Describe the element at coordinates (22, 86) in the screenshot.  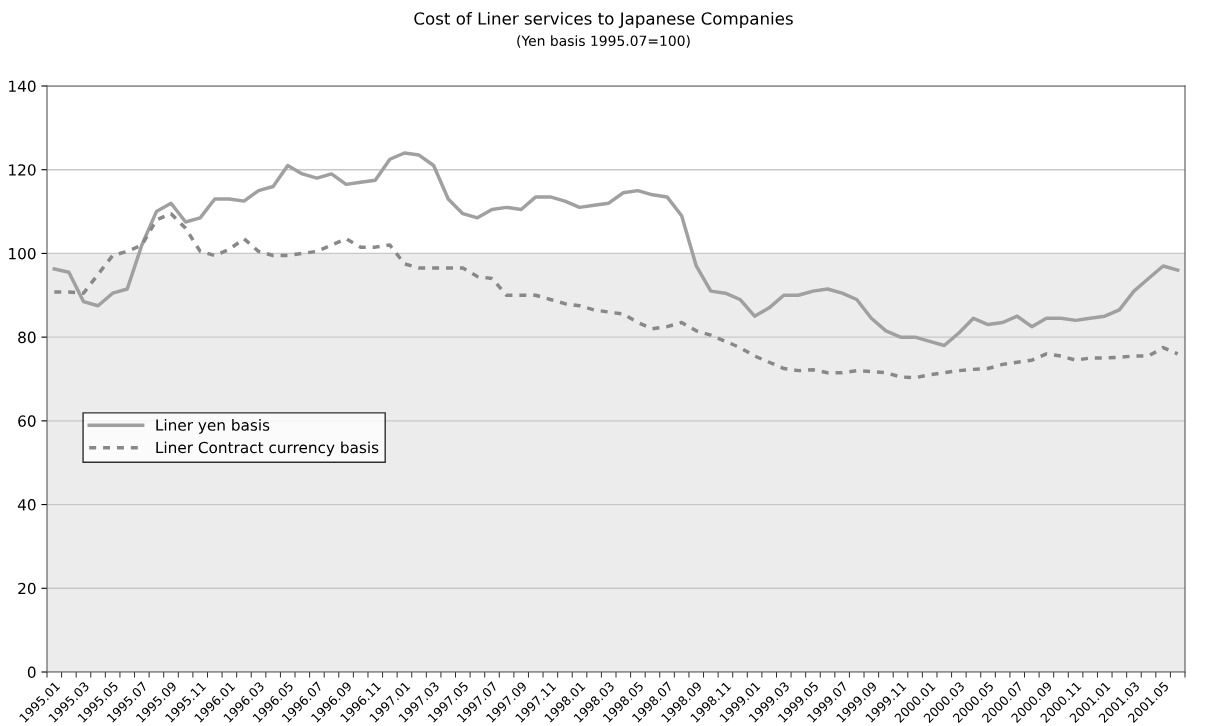
I see `y-tick-label: 140` at that location.